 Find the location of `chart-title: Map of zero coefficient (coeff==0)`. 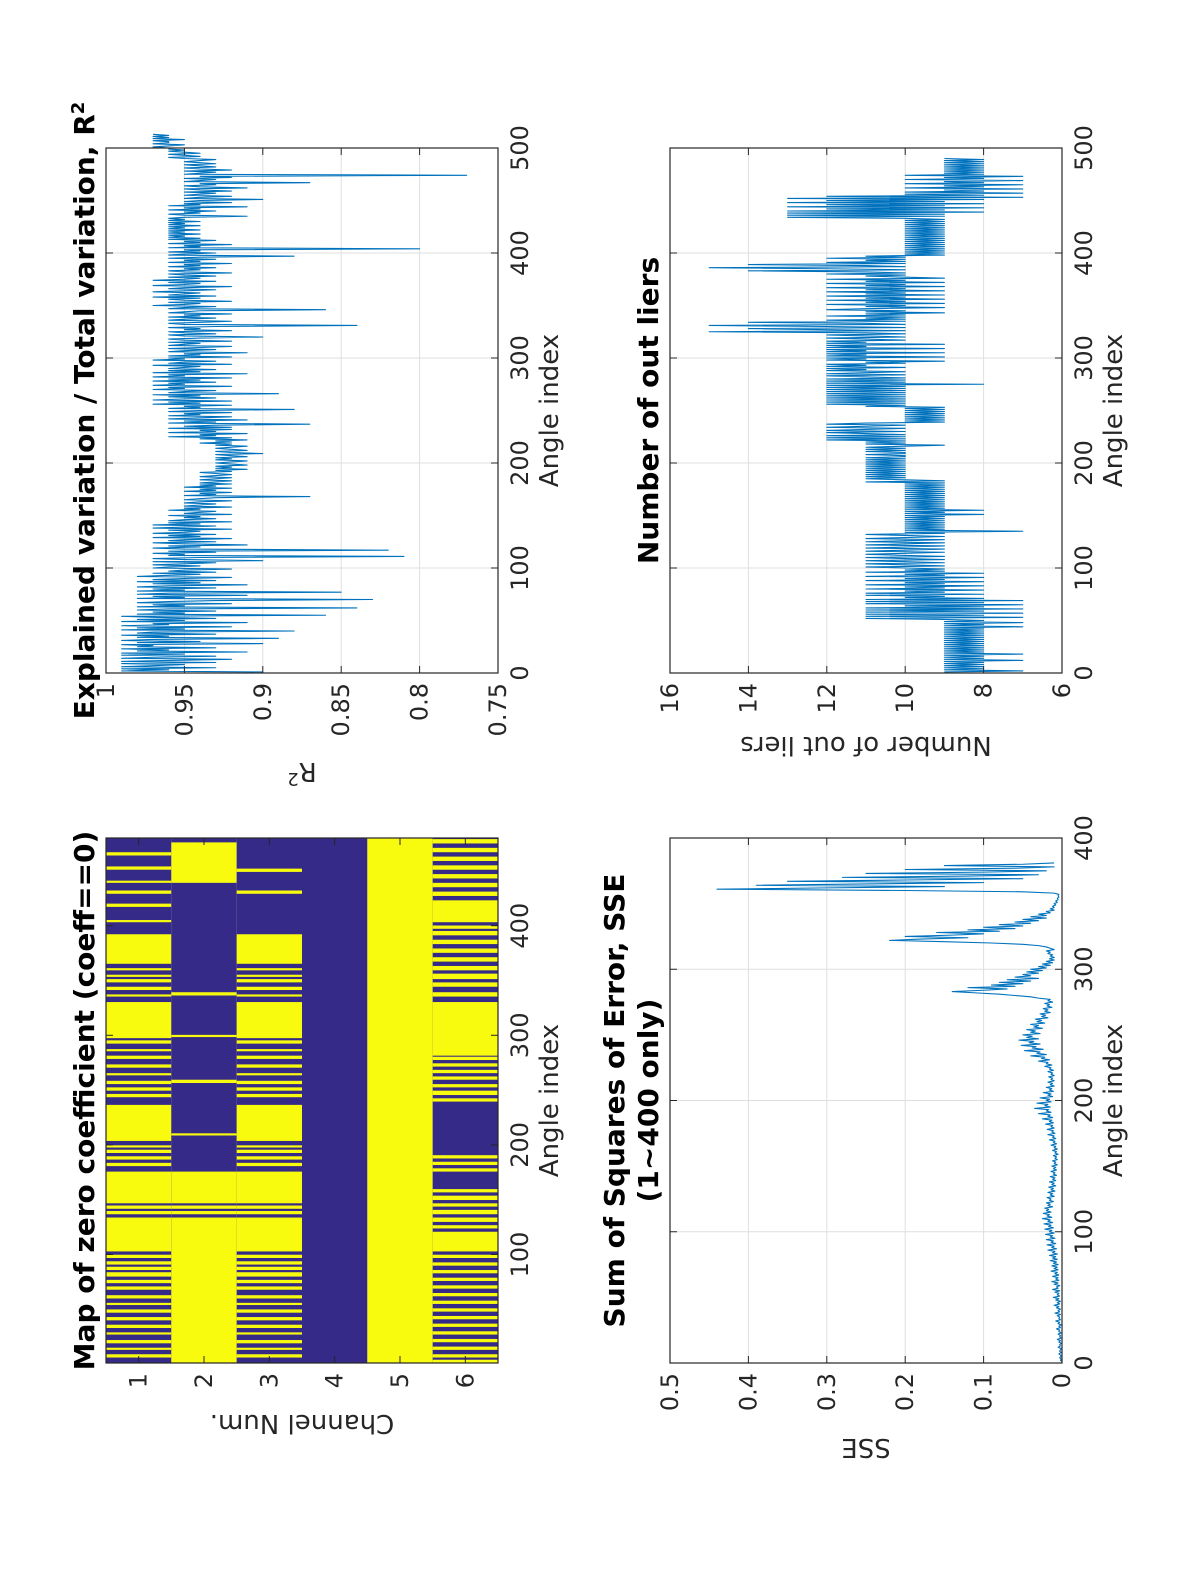

chart-title: Map of zero coefficient (coeff==0) is located at coordinates (84, 1101).